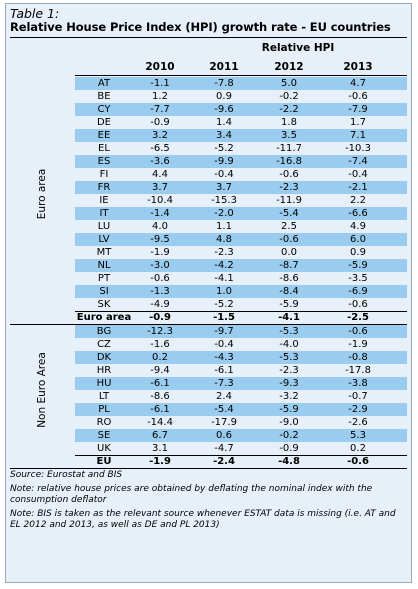 The width and height of the screenshot is (418, 589). What do you see at coordinates (104, 278) in the screenshot?
I see `country-code: PT` at bounding box center [104, 278].